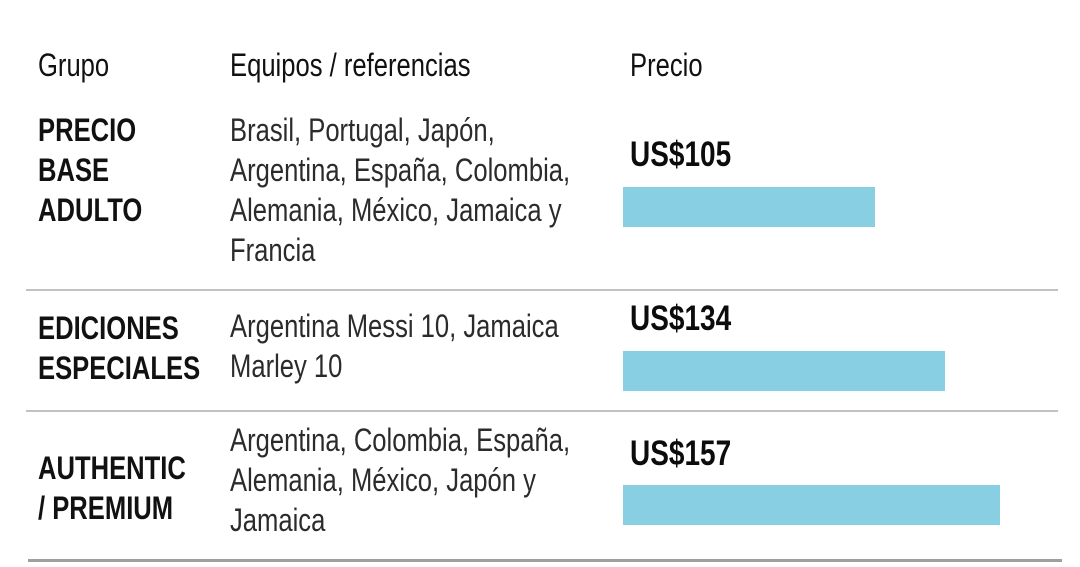 This screenshot has width=1080, height=567. What do you see at coordinates (350, 65) in the screenshot?
I see `column-header-equipos: Equipos / referencias` at bounding box center [350, 65].